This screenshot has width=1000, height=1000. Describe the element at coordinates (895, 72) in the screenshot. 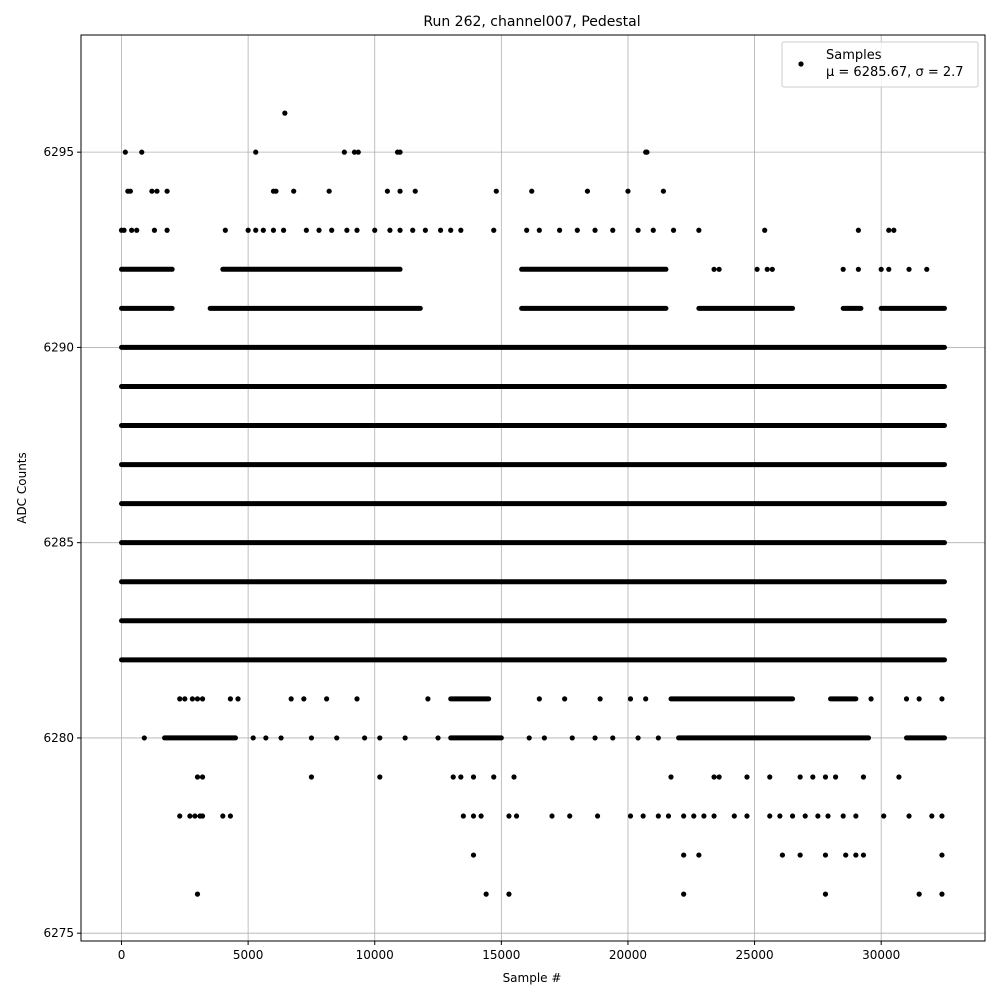

I see `legend-stats: μ = 6285.67, σ = 2.7` at that location.